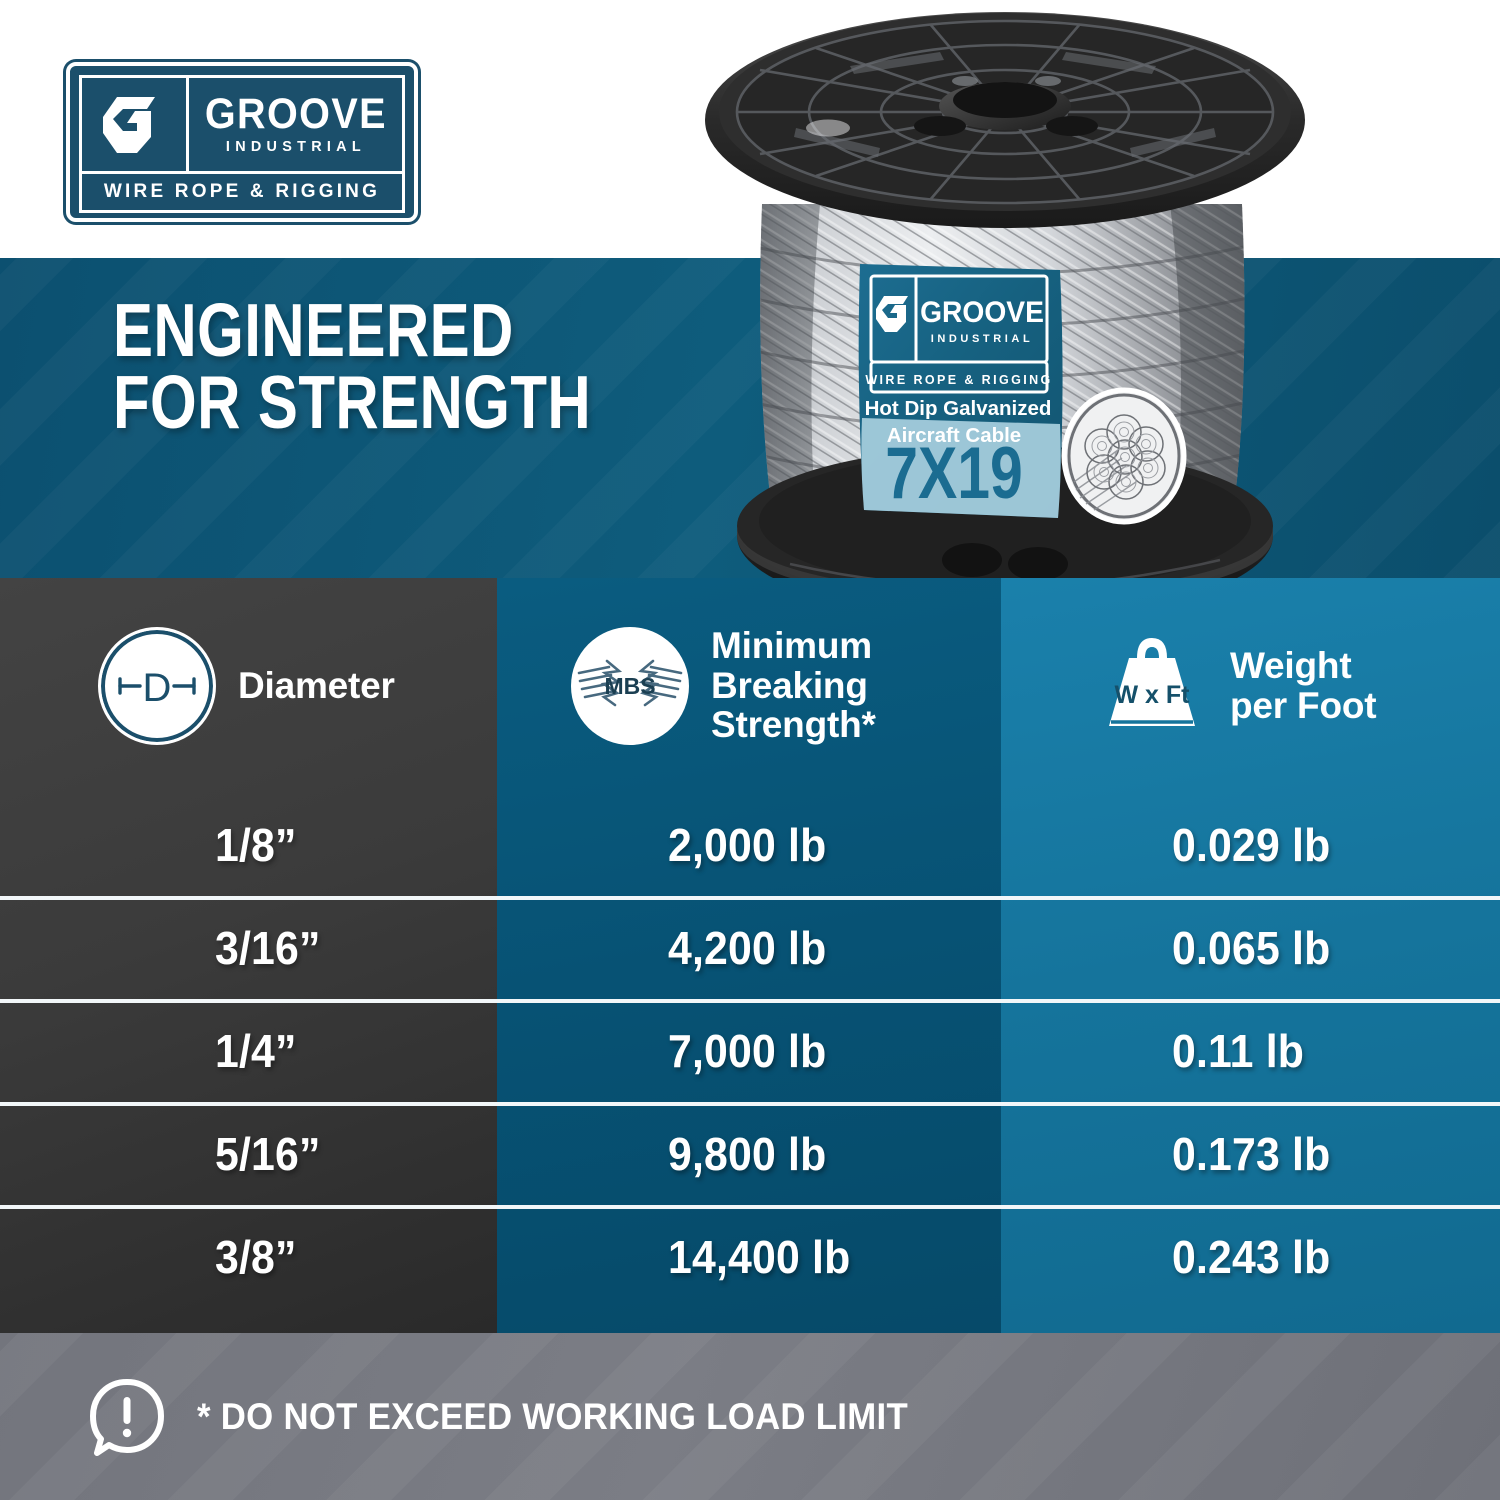 The width and height of the screenshot is (1500, 1500). What do you see at coordinates (759, 1256) in the screenshot?
I see `cell-mbs: 14,400 lb` at bounding box center [759, 1256].